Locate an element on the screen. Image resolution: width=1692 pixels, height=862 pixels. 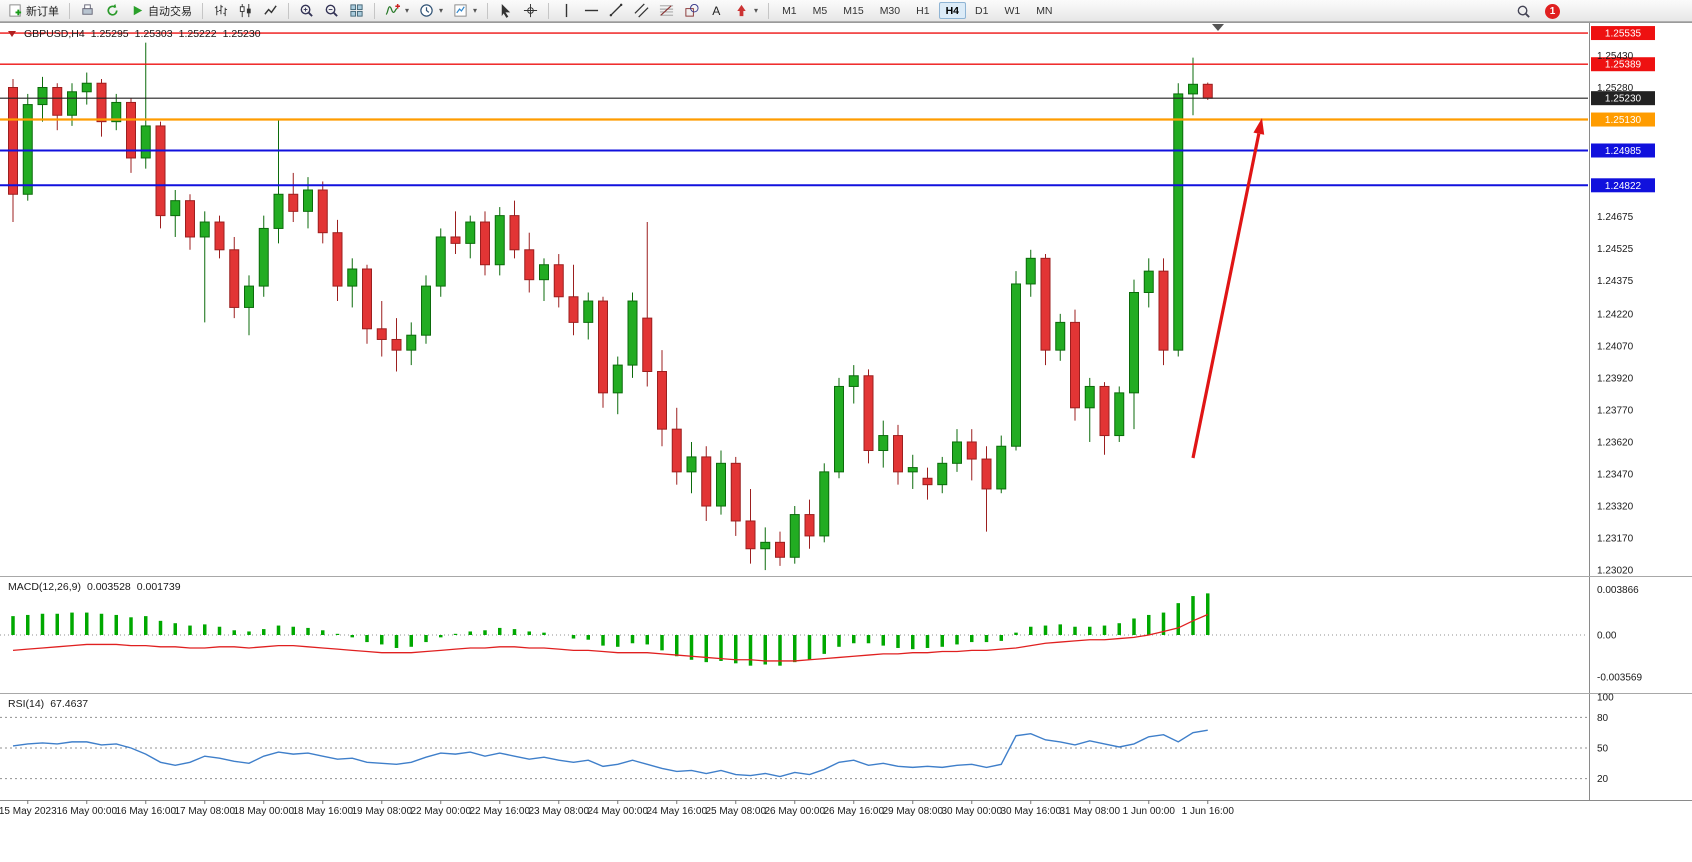
new-order-button: 新订单 is located at coordinates (33, 10).